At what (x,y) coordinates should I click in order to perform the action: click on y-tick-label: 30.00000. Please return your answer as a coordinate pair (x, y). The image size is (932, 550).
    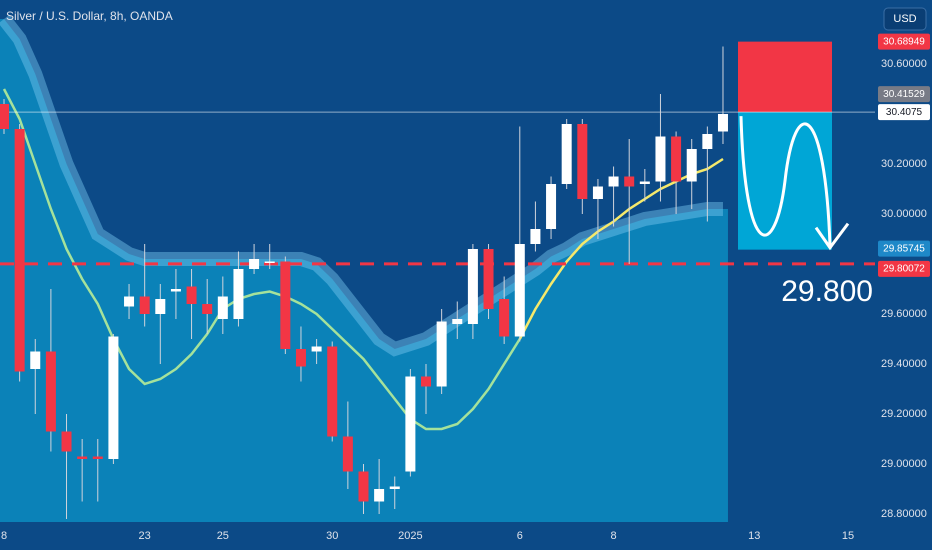
    Looking at the image, I should click on (904, 214).